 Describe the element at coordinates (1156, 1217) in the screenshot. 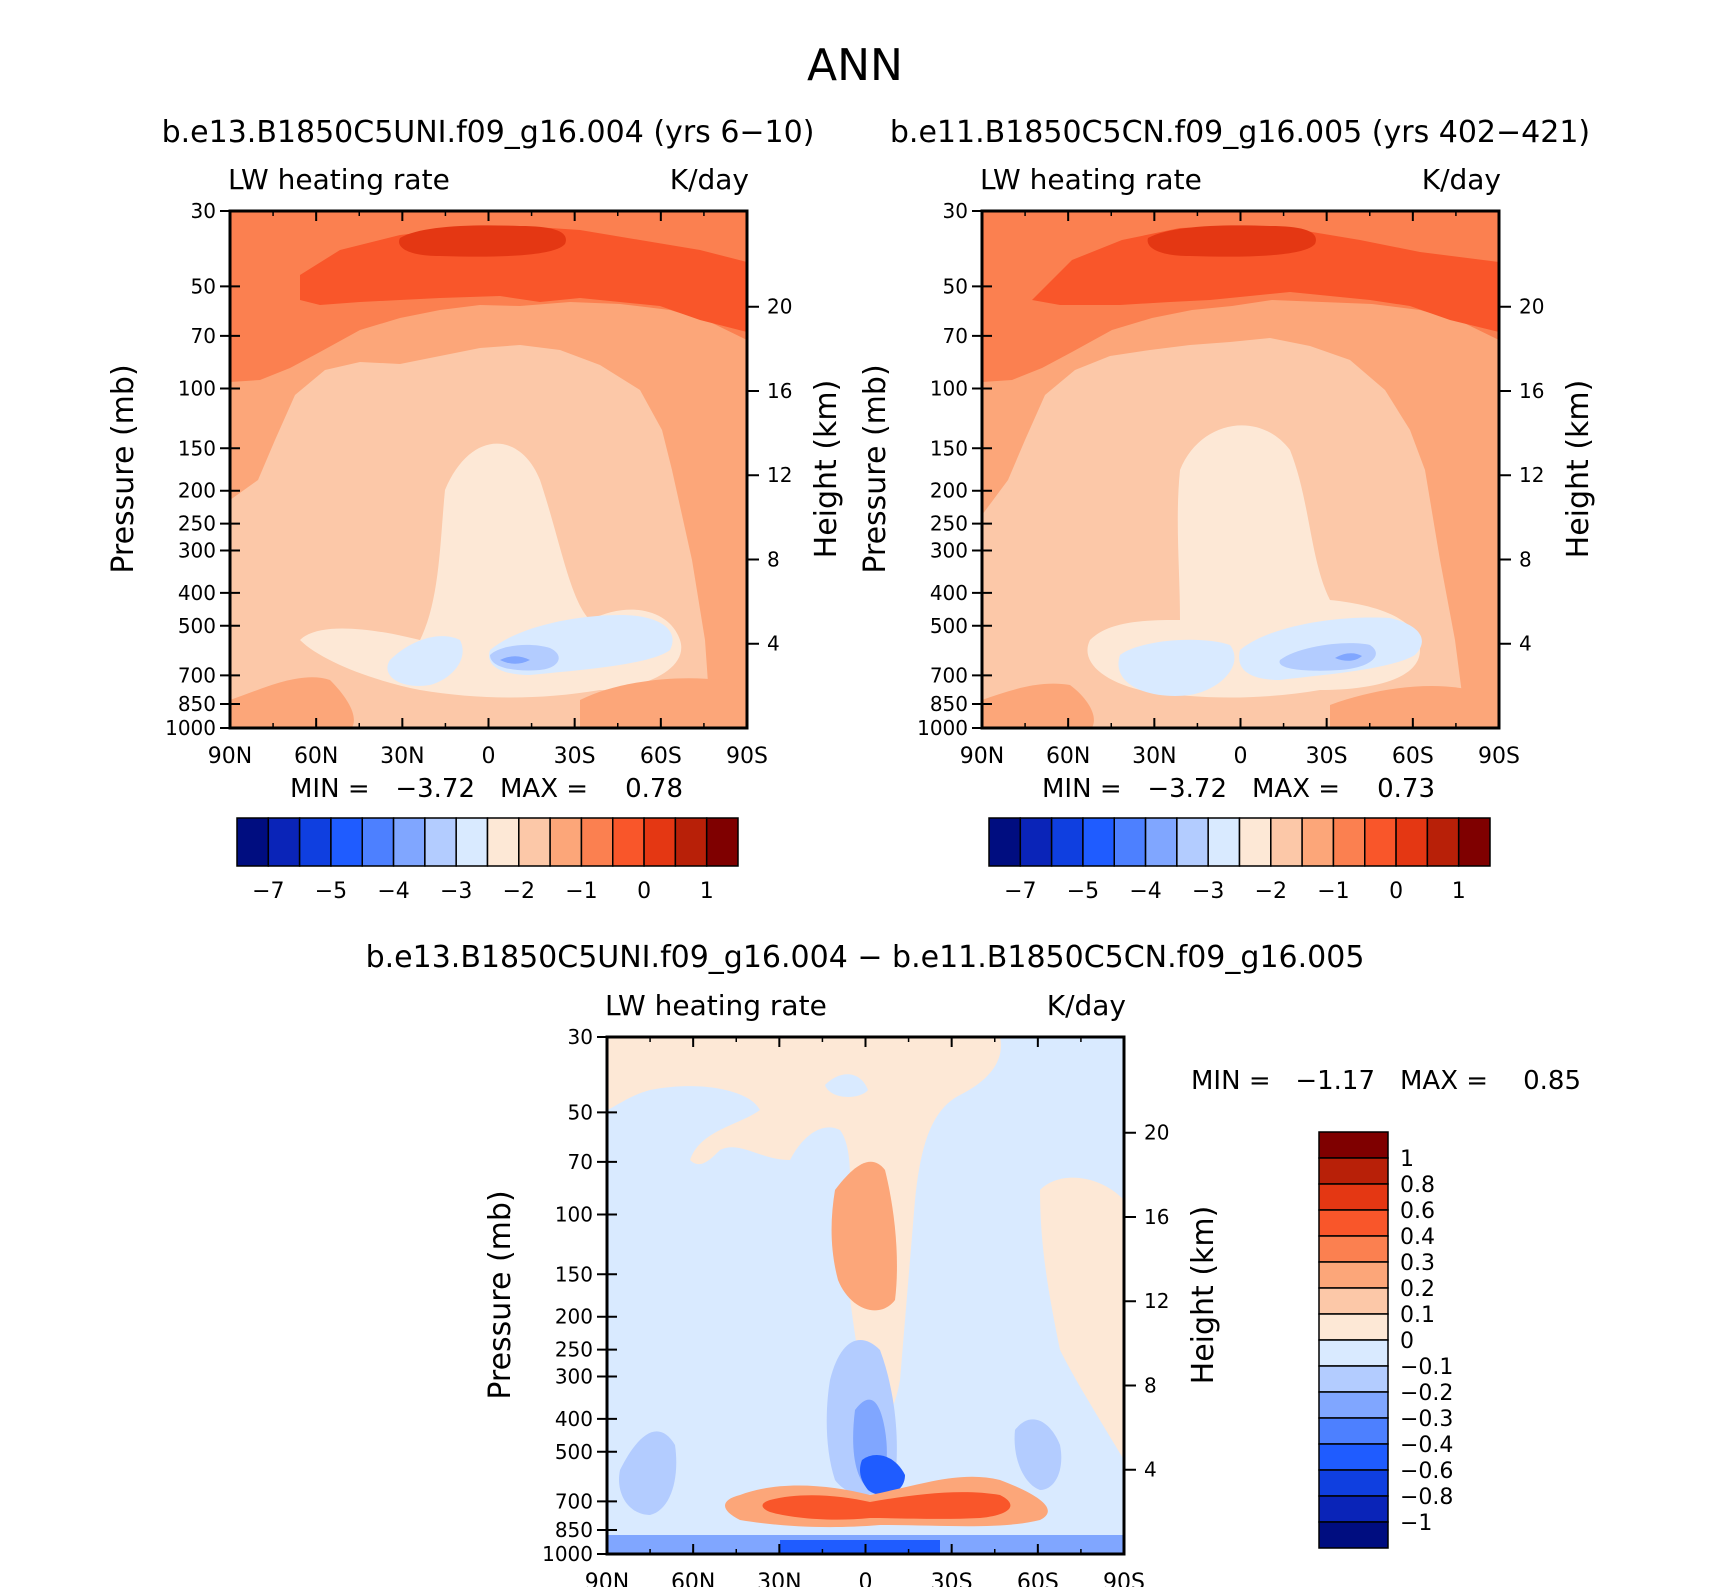

I see `panel-3-height-tick-label: 16` at that location.